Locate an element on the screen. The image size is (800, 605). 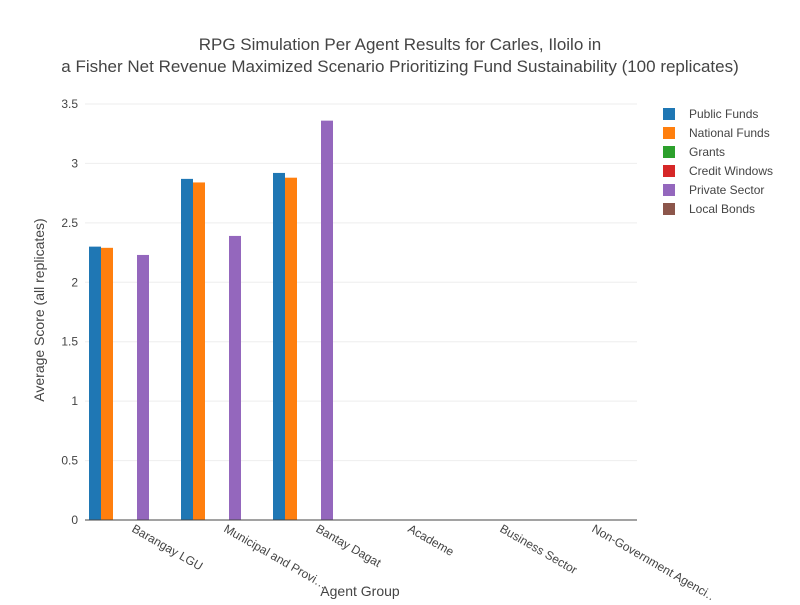
y-tick-label: 2 is located at coordinates (74, 282).